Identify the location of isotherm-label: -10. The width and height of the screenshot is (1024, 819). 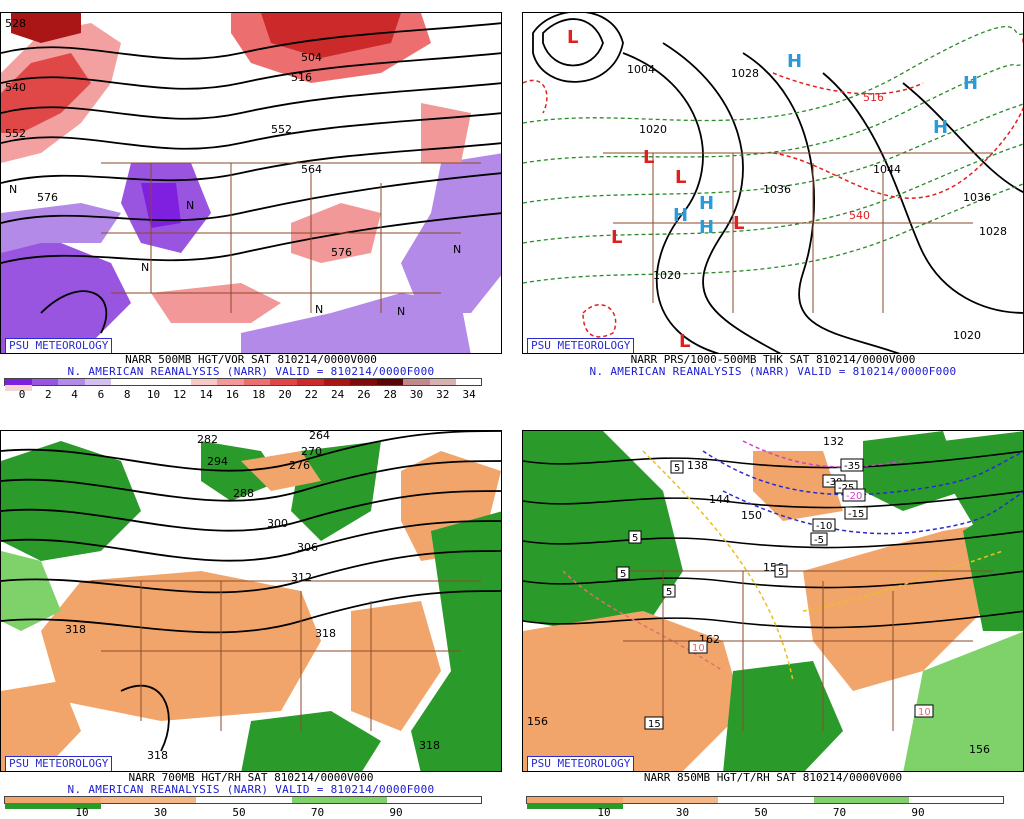
(824, 526).